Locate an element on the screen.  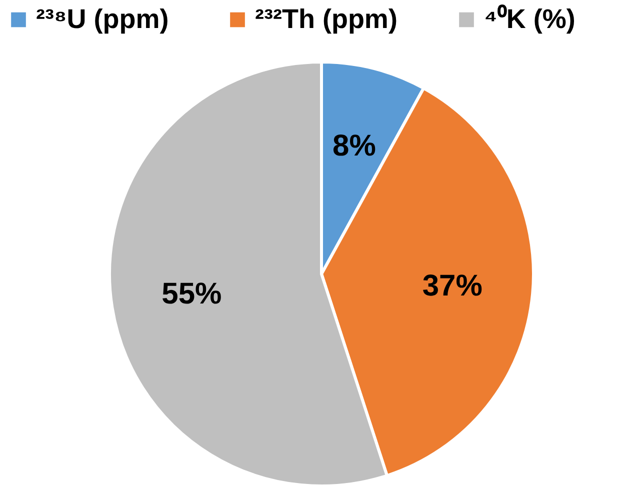
data-label: 8% is located at coordinates (354, 146).